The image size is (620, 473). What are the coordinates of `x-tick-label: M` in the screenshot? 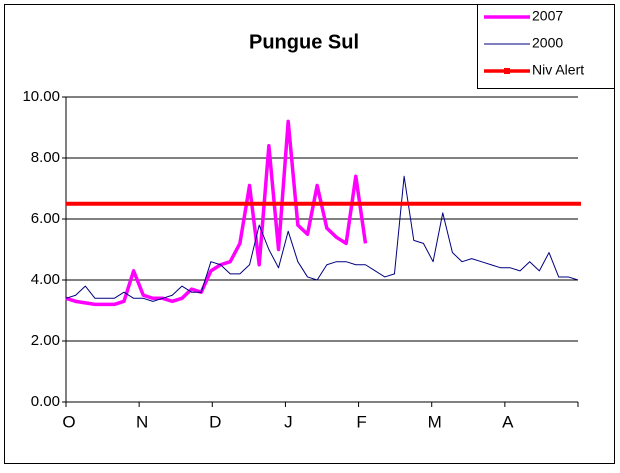 It's located at (435, 421).